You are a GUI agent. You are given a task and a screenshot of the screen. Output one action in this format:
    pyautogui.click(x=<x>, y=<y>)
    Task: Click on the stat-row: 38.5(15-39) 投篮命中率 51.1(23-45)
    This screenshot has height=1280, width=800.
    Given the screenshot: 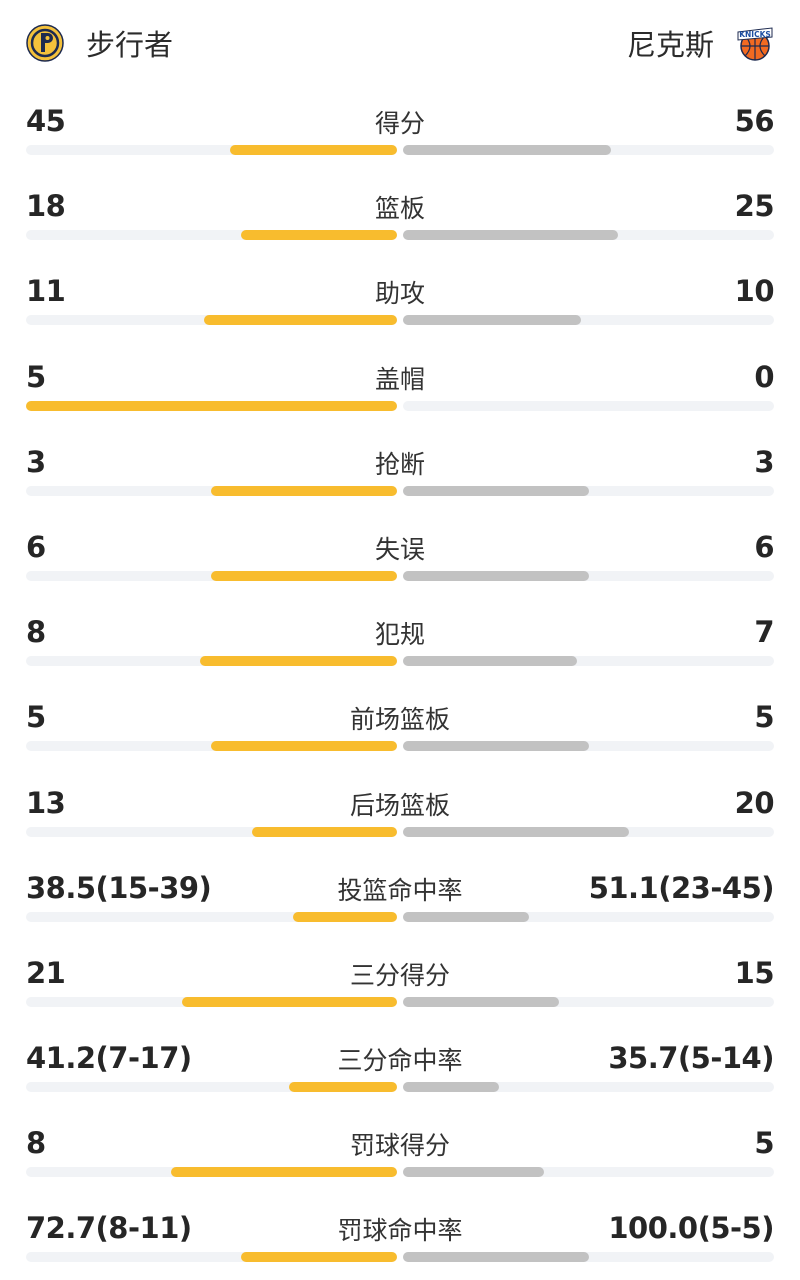 What is the action you would take?
    pyautogui.click(x=400, y=901)
    